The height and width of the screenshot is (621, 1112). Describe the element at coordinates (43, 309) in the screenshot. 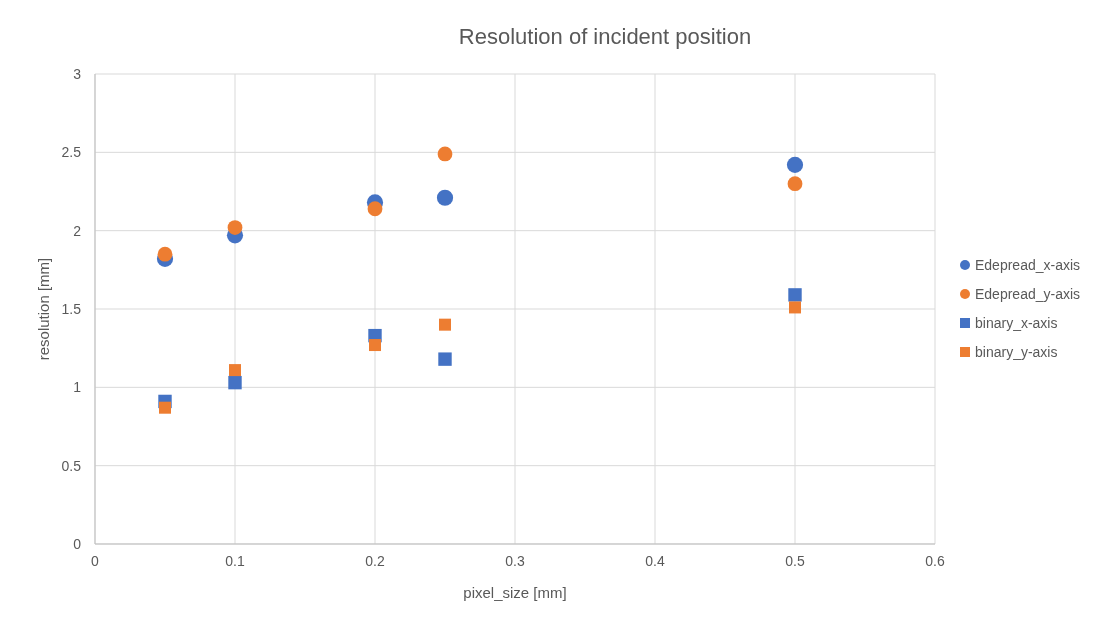

I see `y-axis-title: resolution [mm]` at that location.